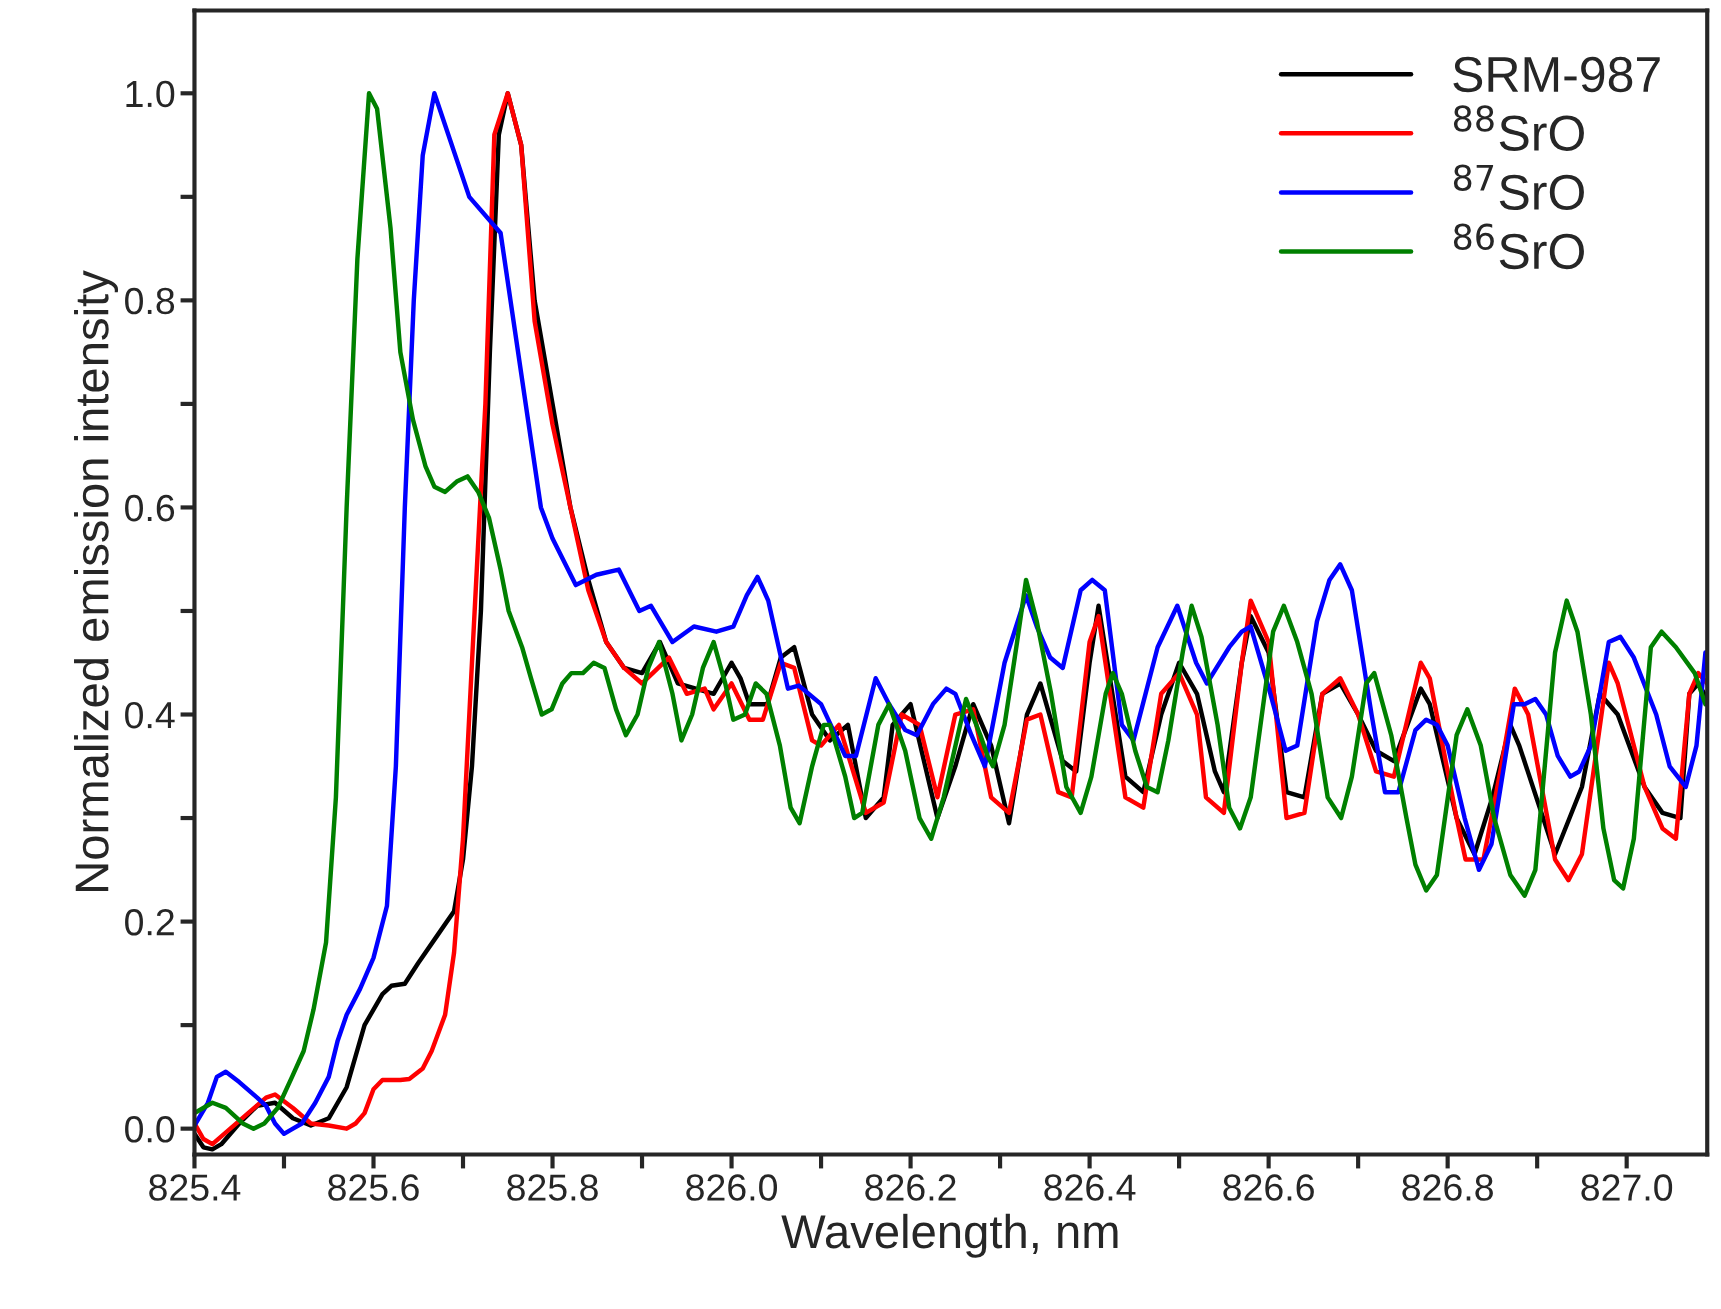 This screenshot has height=1309, width=1721. Describe the element at coordinates (150, 715) in the screenshot. I see `y-tick-label: 0.4` at that location.